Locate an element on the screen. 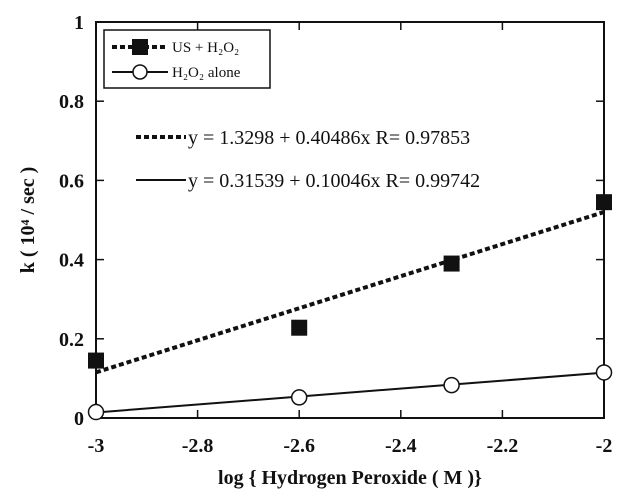 This screenshot has height=492, width=628. x-tick-label: -2.8 is located at coordinates (198, 446).